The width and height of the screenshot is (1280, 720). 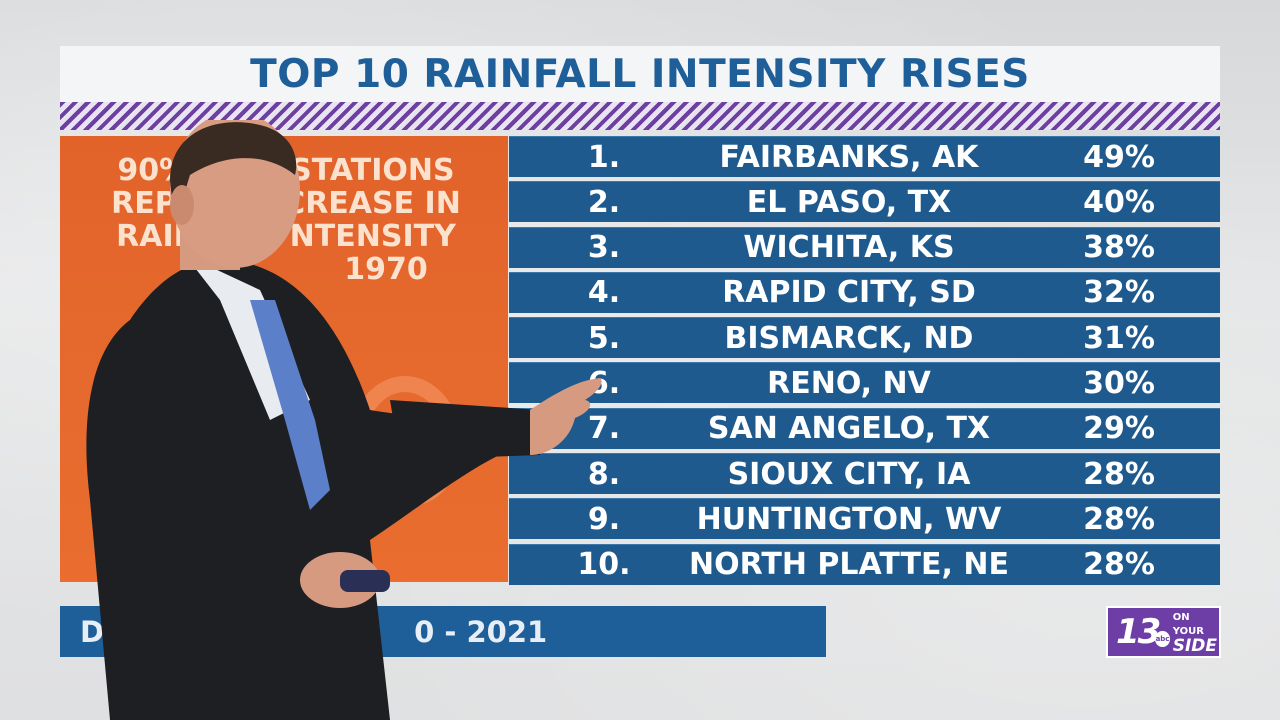 What do you see at coordinates (849, 202) in the screenshot?
I see `city-label: EL PASO, TX` at bounding box center [849, 202].